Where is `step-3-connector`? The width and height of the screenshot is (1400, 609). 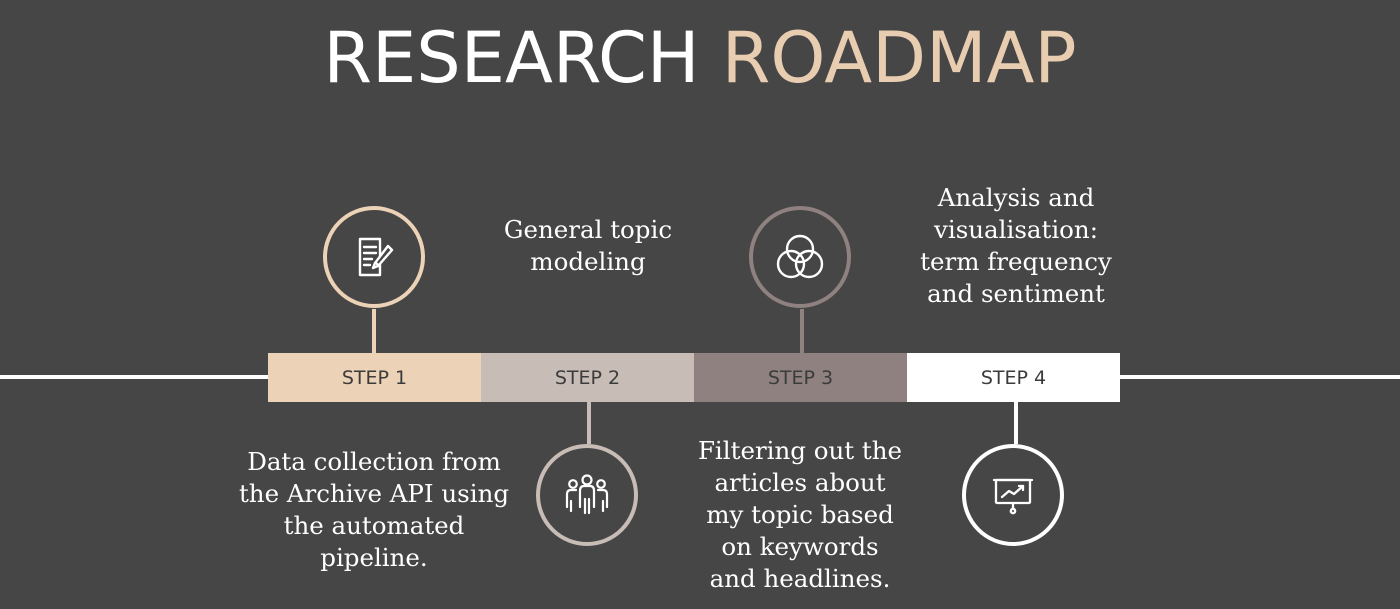 step-3-connector is located at coordinates (802, 331).